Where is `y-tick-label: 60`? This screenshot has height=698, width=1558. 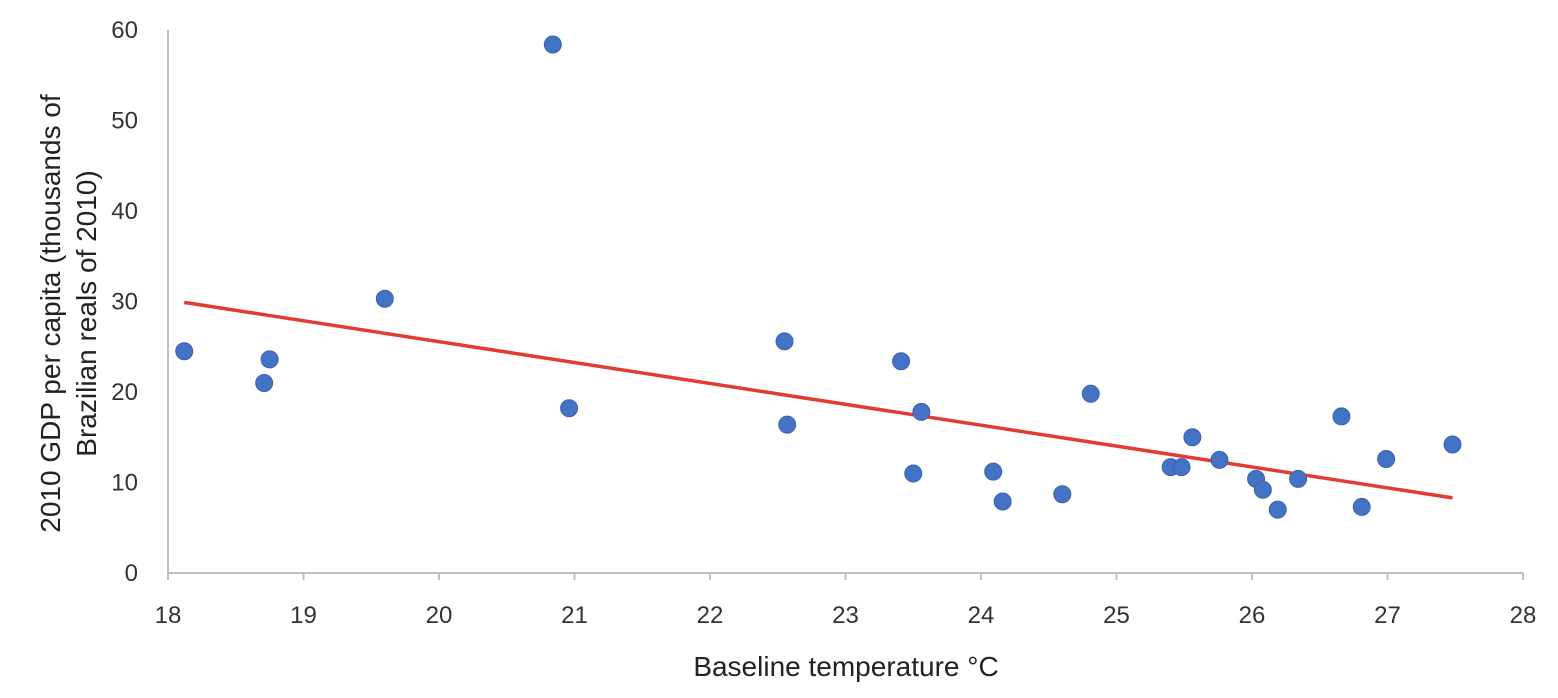 y-tick-label: 60 is located at coordinates (124, 30).